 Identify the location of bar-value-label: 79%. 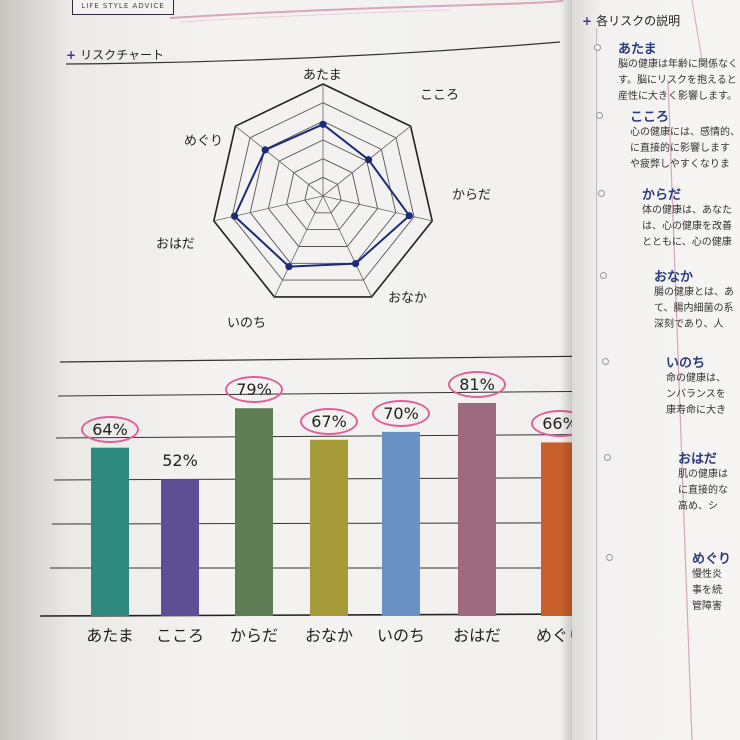
(254, 390).